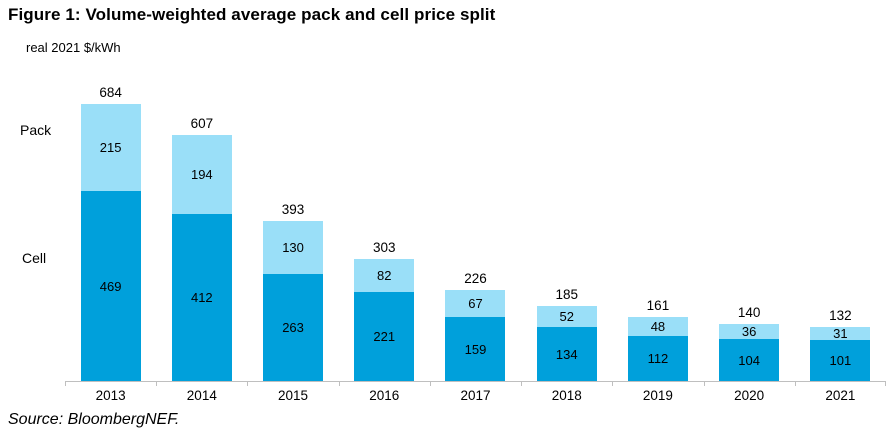 This screenshot has height=442, width=894. Describe the element at coordinates (293, 327) in the screenshot. I see `cell-segment-2015: 263` at that location.